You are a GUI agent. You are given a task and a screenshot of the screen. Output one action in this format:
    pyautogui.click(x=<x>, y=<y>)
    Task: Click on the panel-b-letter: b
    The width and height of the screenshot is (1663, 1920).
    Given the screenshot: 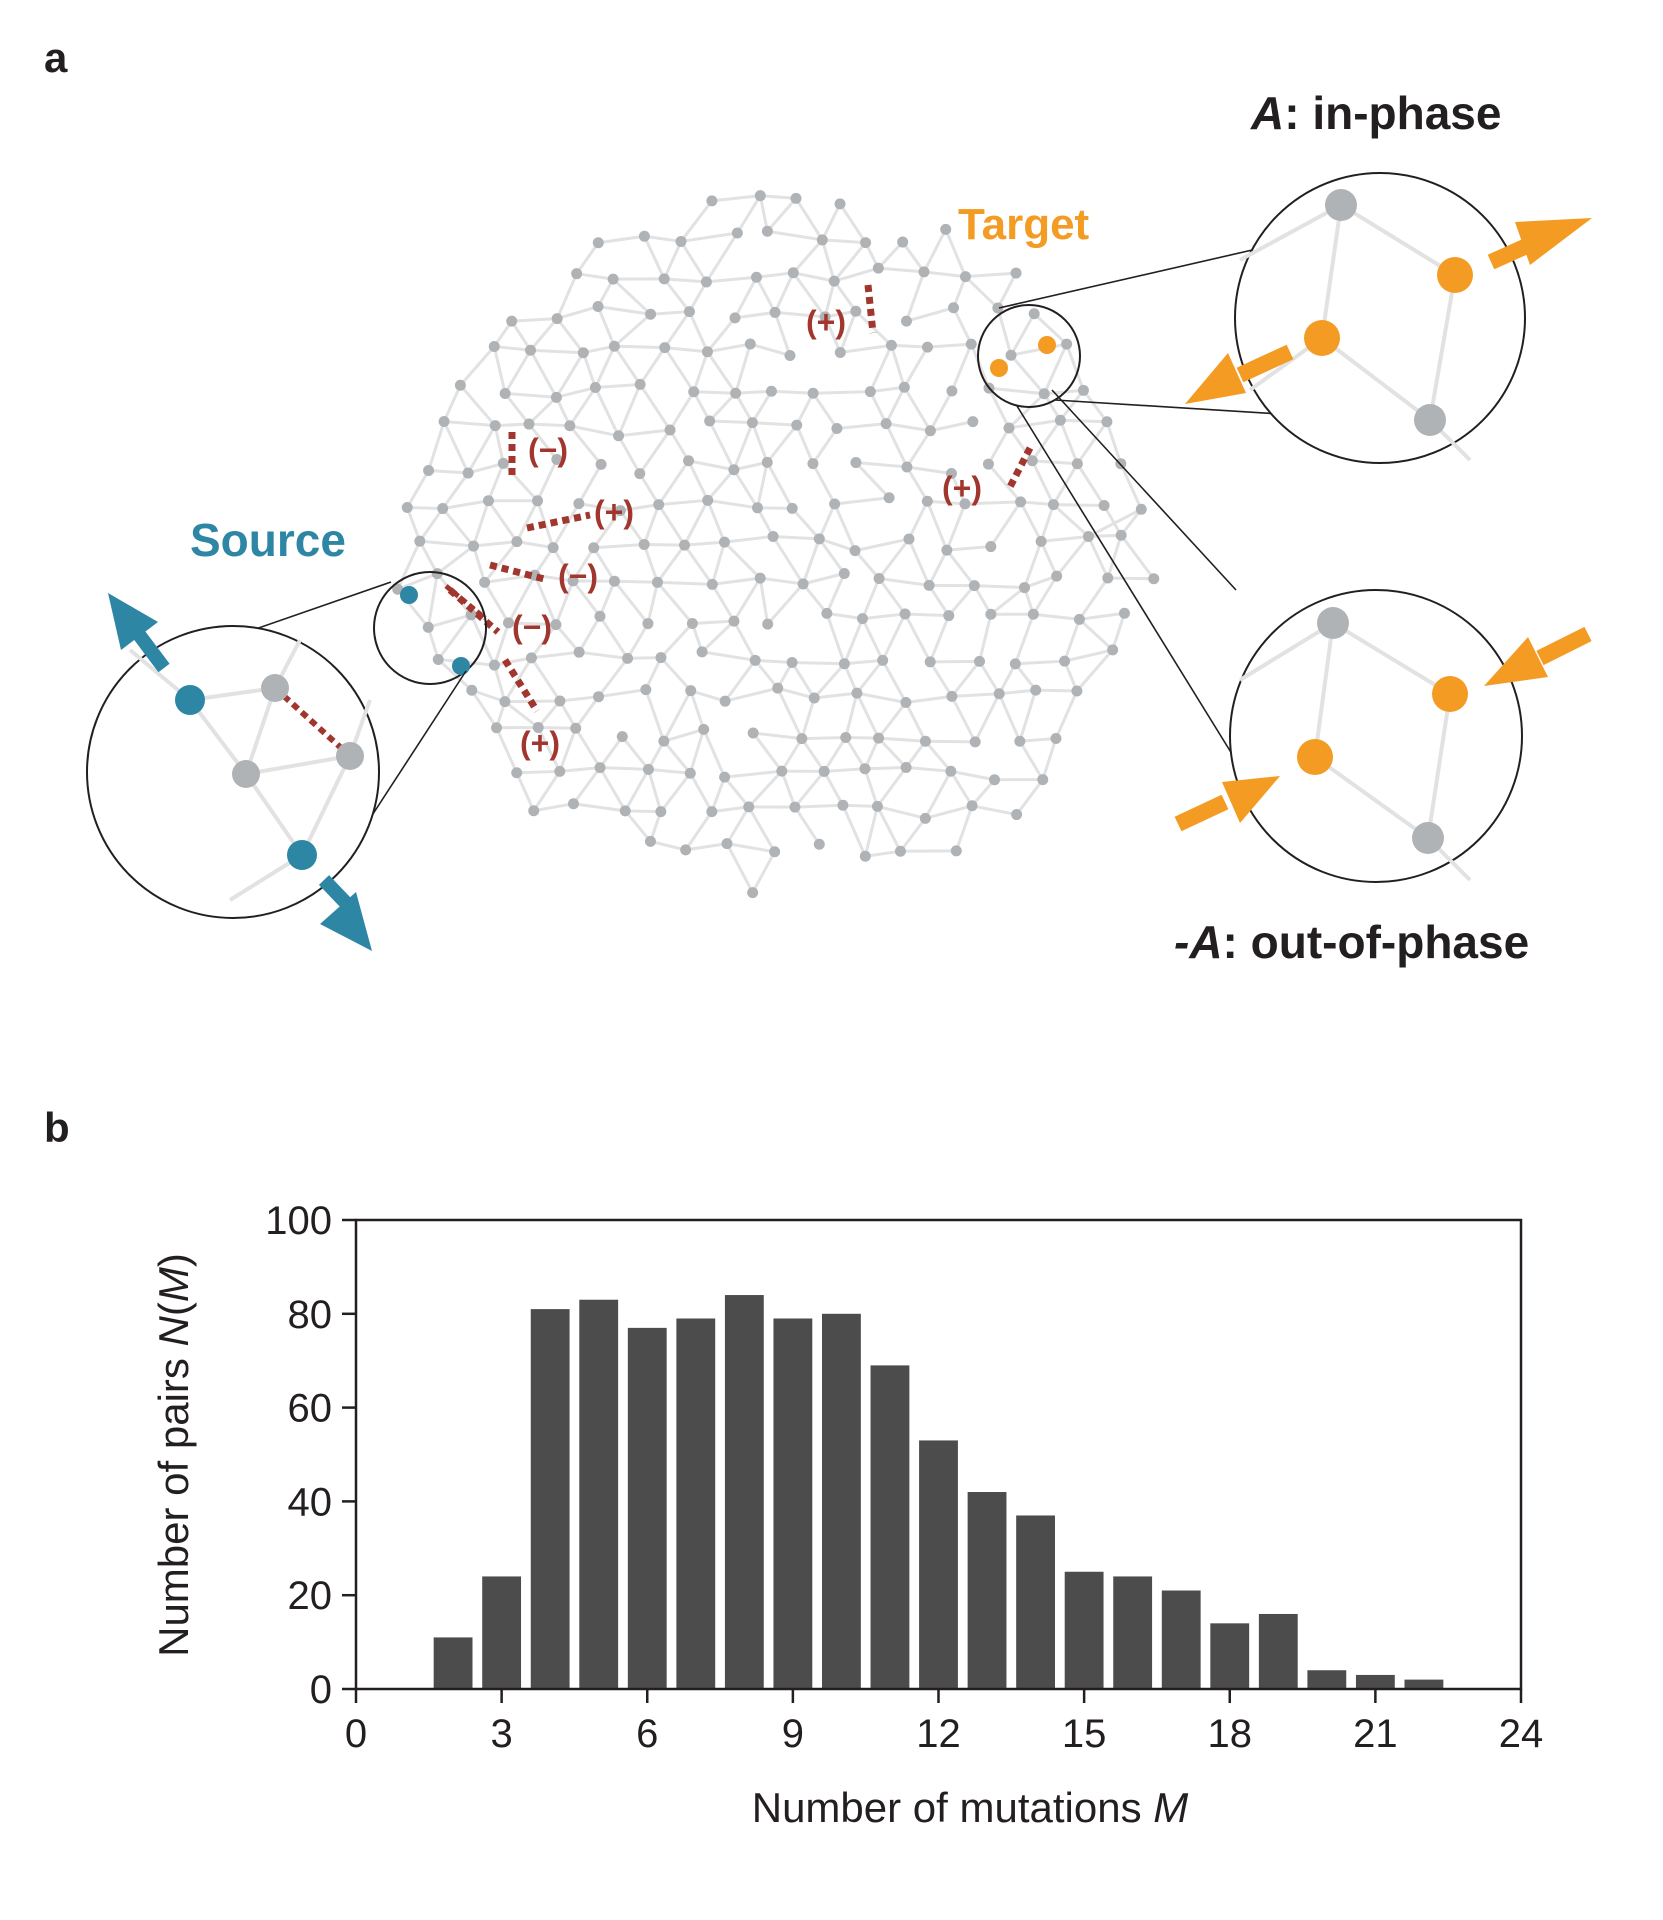 What is the action you would take?
    pyautogui.click(x=57, y=1127)
    